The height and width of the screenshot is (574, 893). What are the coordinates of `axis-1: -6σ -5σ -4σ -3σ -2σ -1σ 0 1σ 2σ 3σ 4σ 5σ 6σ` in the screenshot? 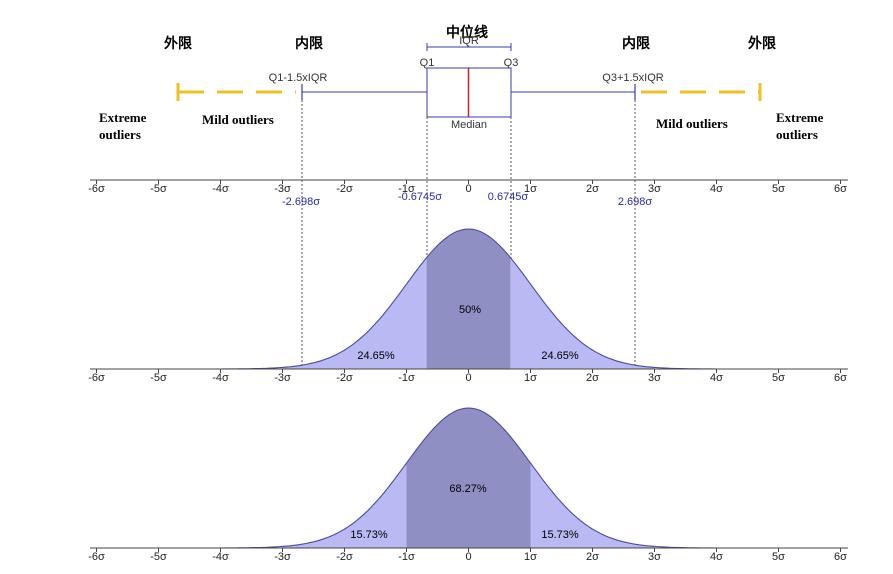 It's located at (468, 187).